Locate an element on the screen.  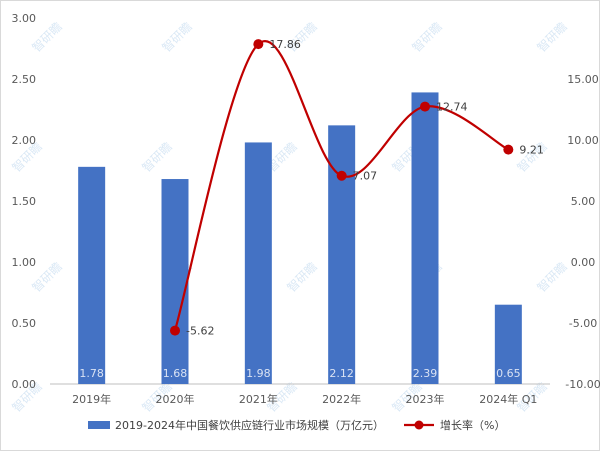
y-right-tick-label: -5.00 is located at coordinates (583, 323).